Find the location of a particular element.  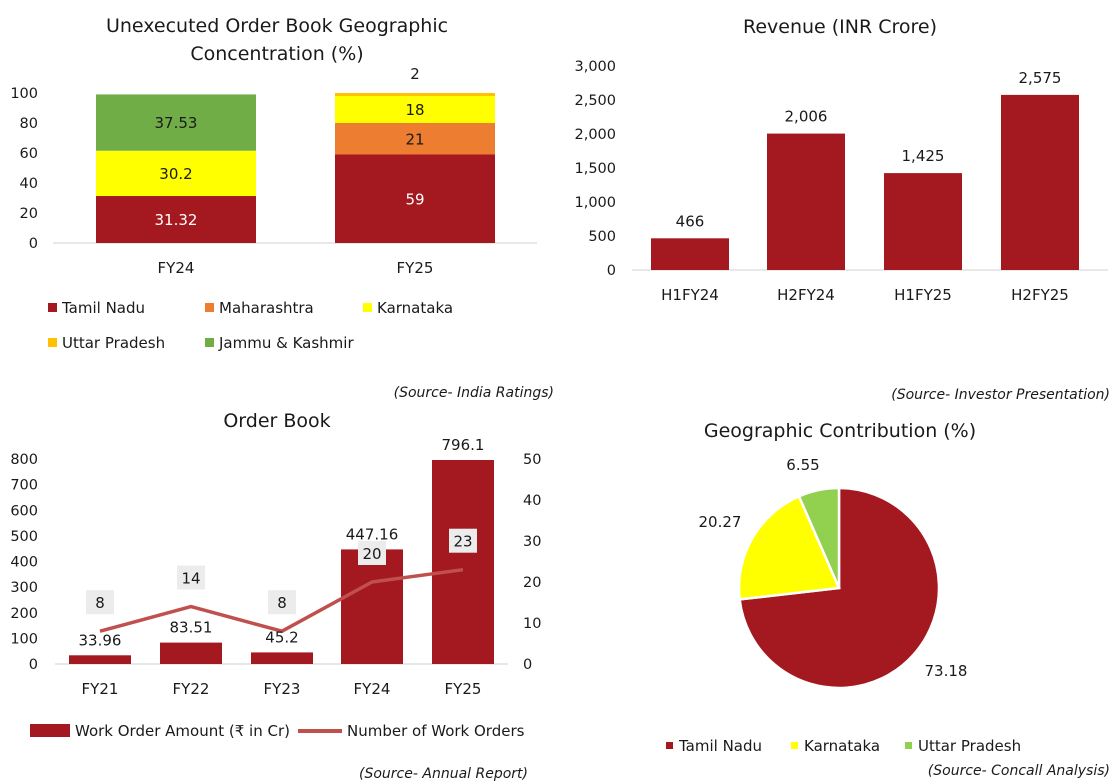

line-data-label-fy24: 20 is located at coordinates (371, 554).